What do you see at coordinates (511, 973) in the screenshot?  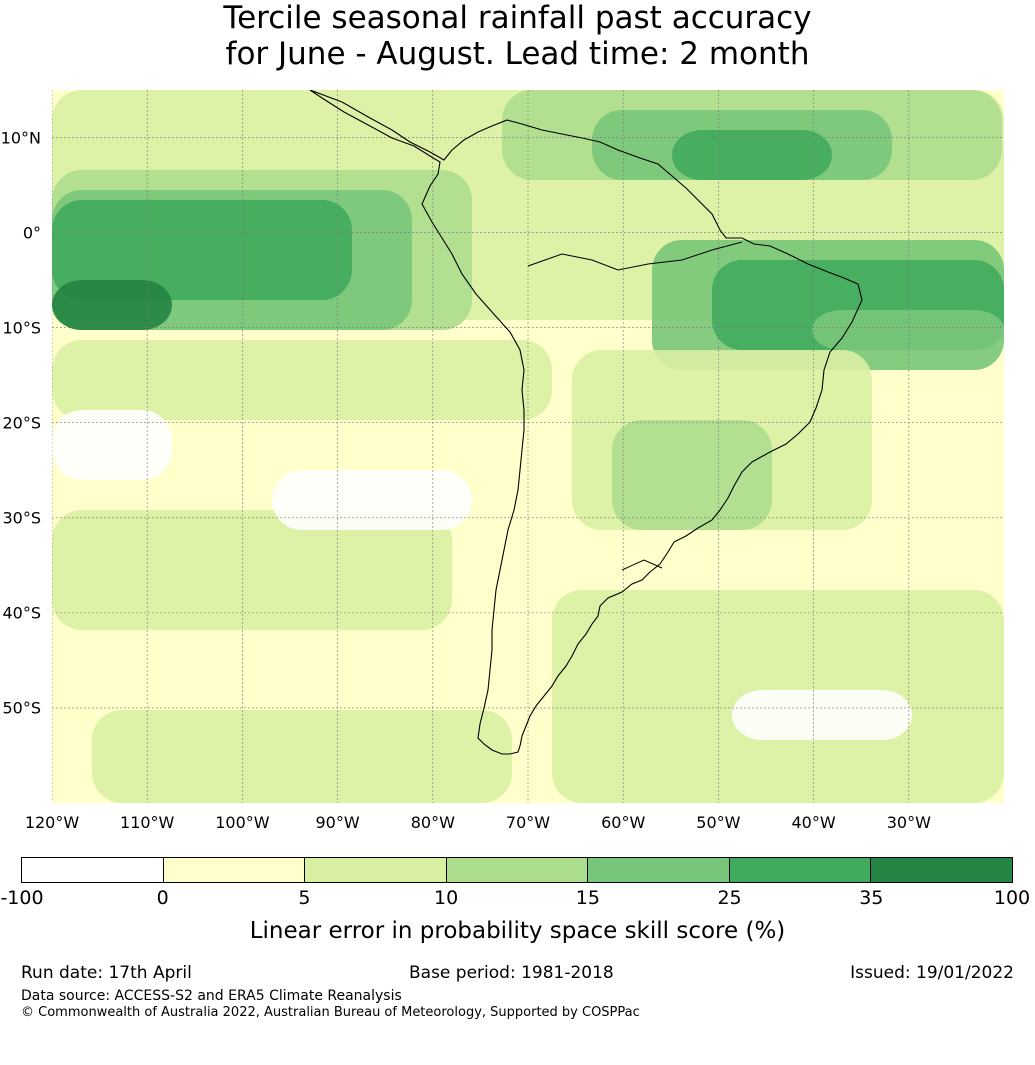 I see `base-period: Base period: 1981-2018` at bounding box center [511, 973].